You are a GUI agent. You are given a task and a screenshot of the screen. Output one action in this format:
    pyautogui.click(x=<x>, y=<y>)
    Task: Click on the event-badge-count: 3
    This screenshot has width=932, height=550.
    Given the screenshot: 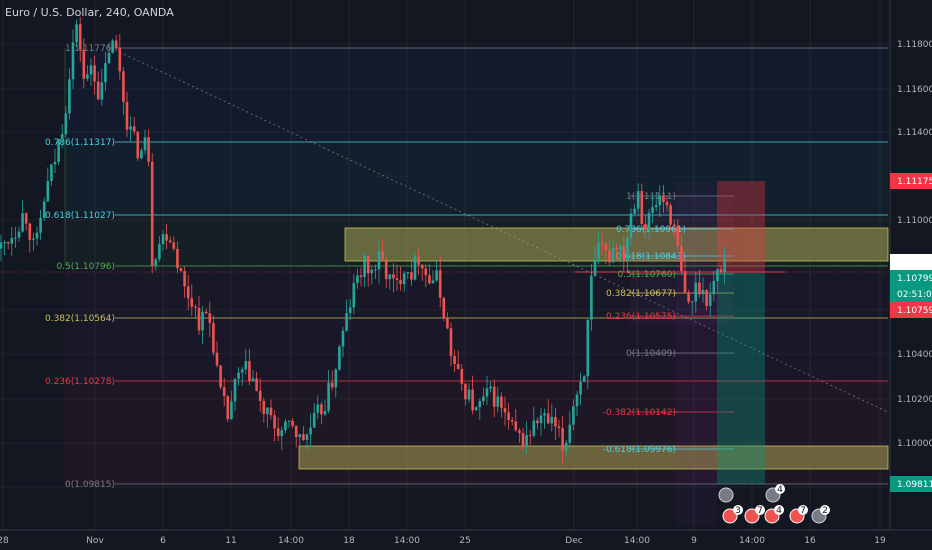 What is the action you would take?
    pyautogui.click(x=738, y=511)
    